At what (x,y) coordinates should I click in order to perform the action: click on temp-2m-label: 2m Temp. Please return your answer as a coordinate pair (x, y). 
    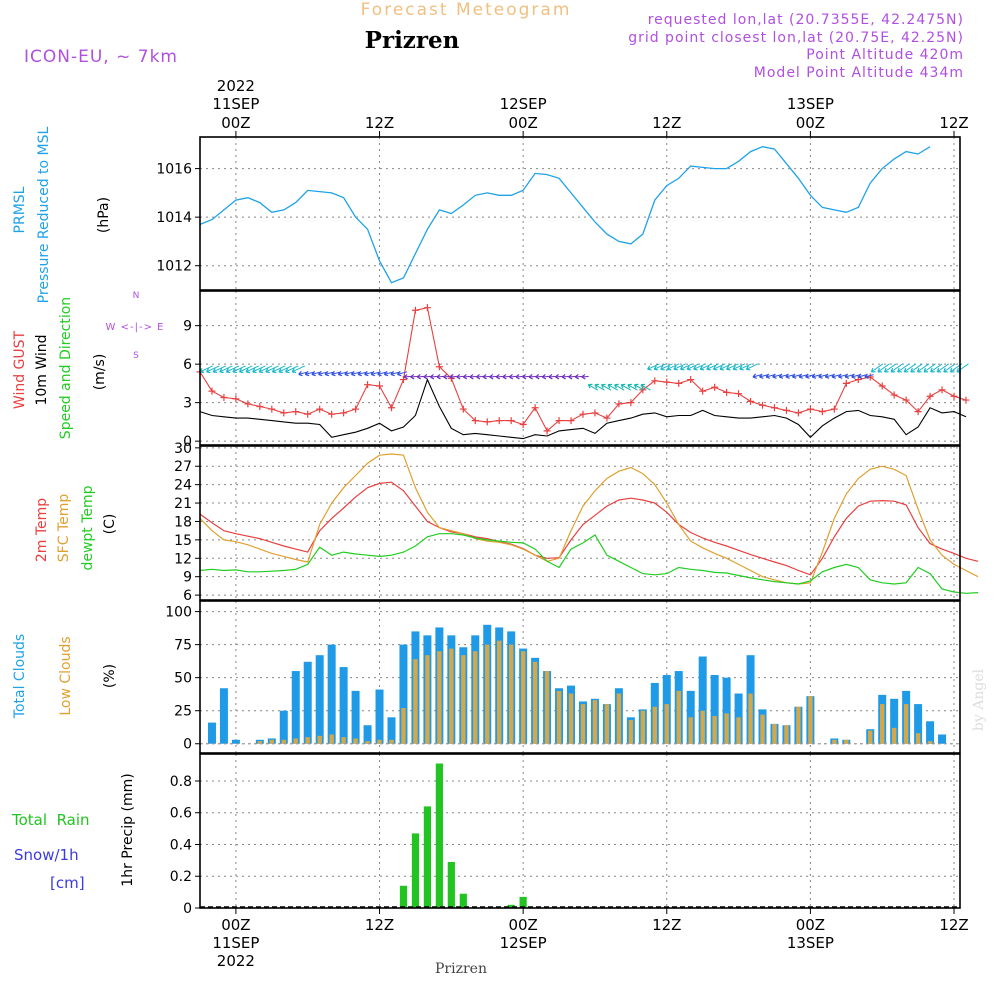
    Looking at the image, I should click on (42, 530).